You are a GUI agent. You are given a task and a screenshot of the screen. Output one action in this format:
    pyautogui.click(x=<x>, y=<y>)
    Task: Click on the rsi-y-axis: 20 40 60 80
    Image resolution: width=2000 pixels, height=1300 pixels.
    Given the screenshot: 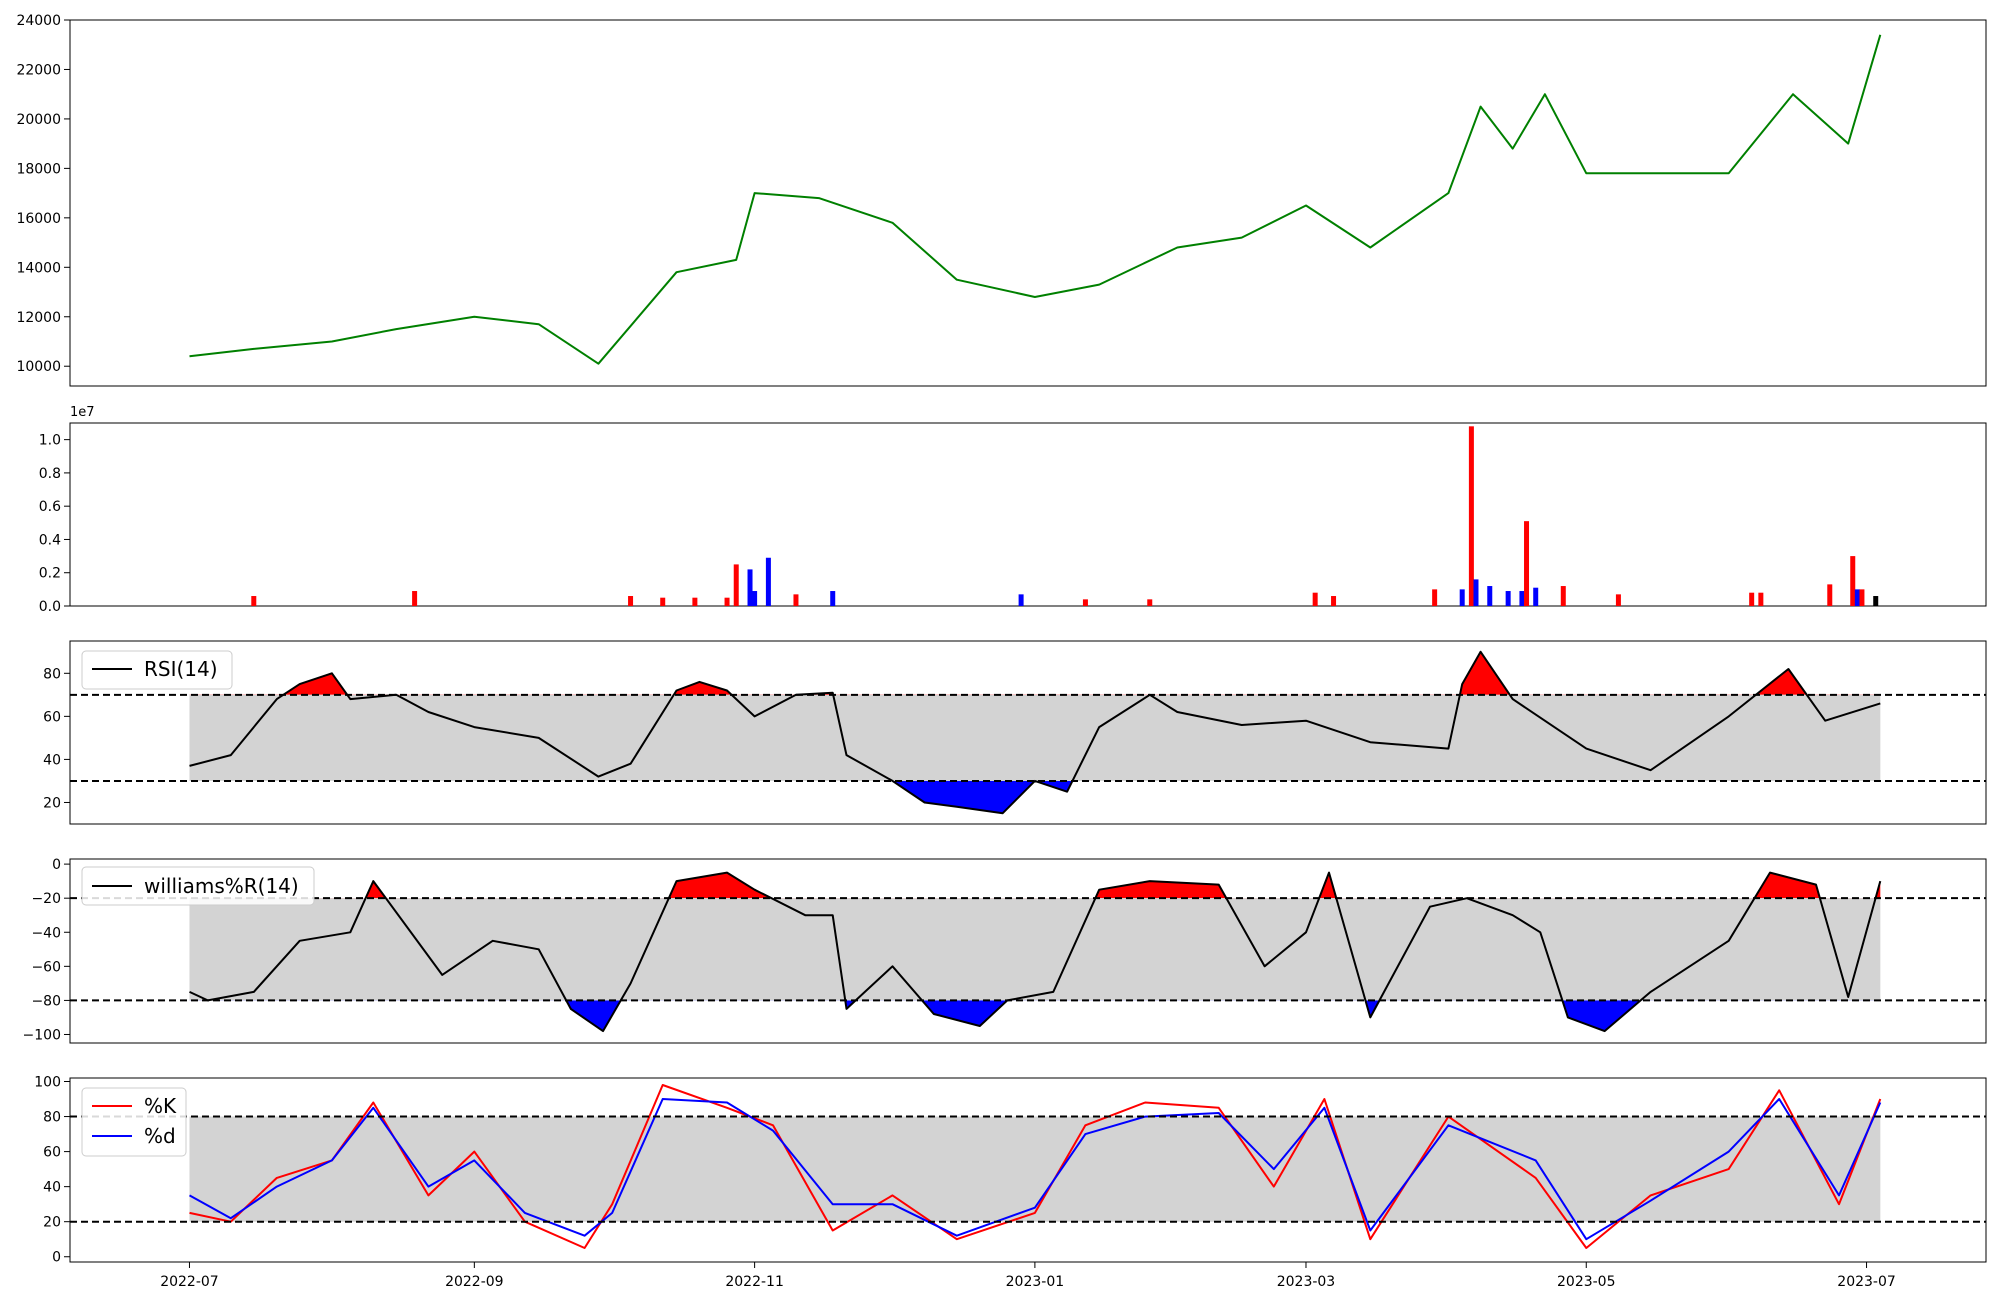 What is the action you would take?
    pyautogui.click(x=56, y=738)
    